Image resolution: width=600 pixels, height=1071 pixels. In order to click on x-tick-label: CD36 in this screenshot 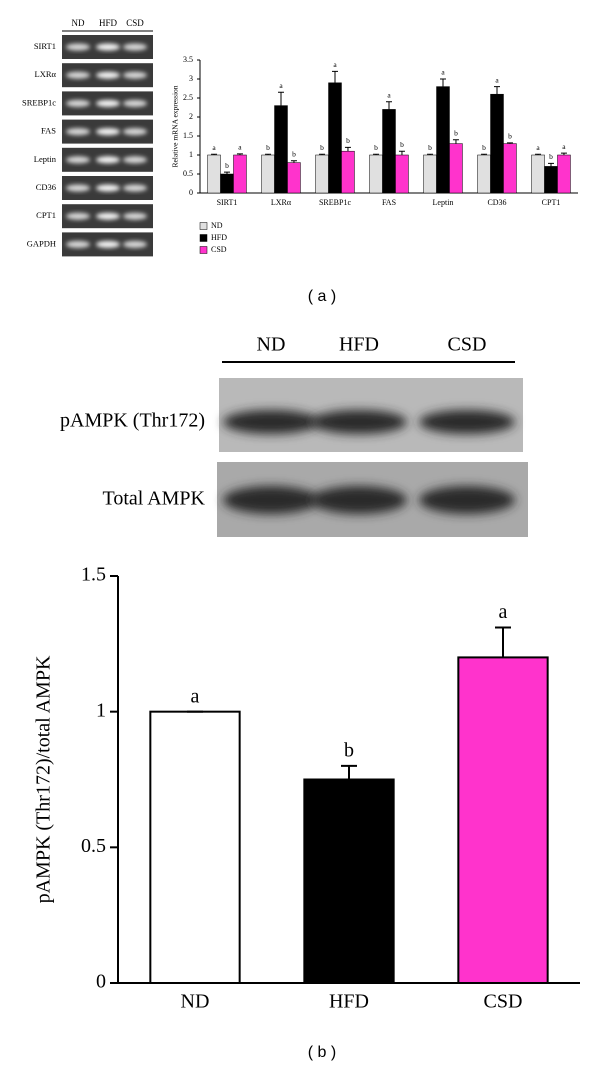, I will do `click(496, 202)`.